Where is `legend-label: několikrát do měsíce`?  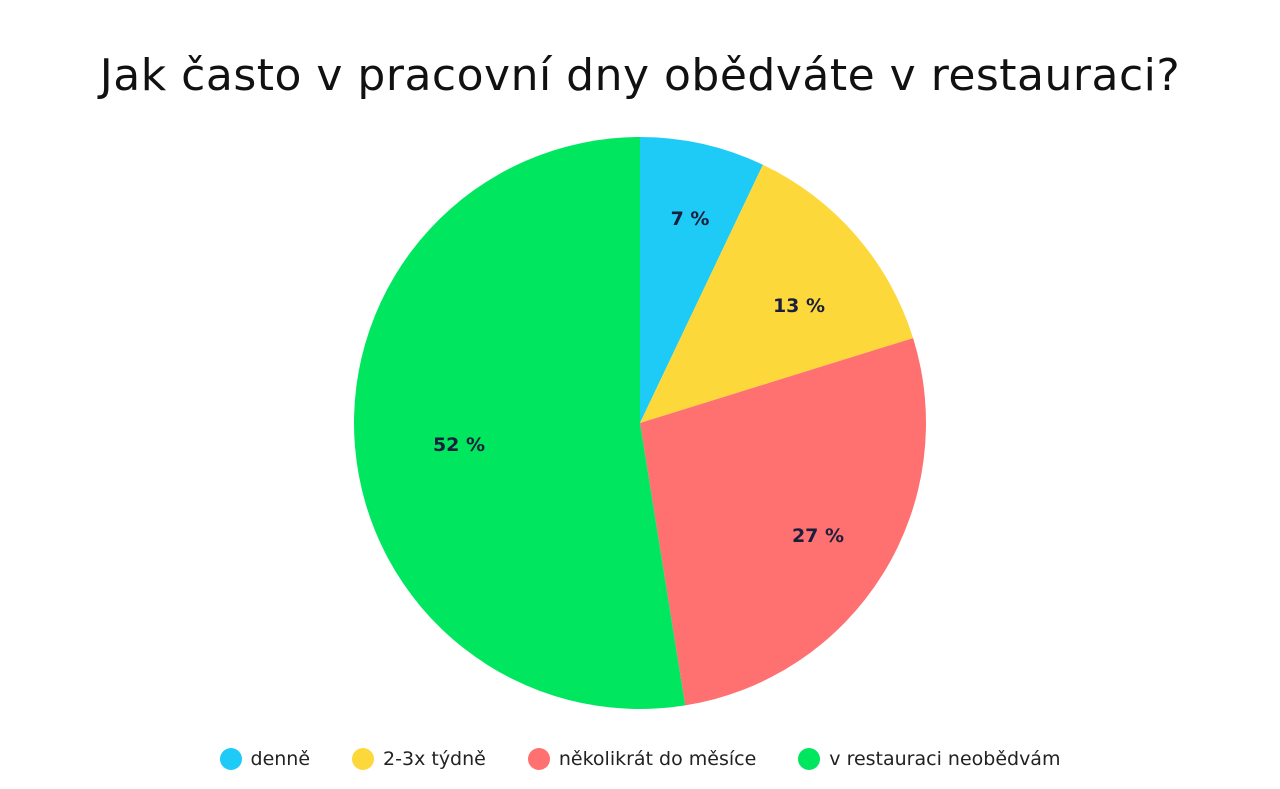 legend-label: několikrát do měsíce is located at coordinates (657, 759).